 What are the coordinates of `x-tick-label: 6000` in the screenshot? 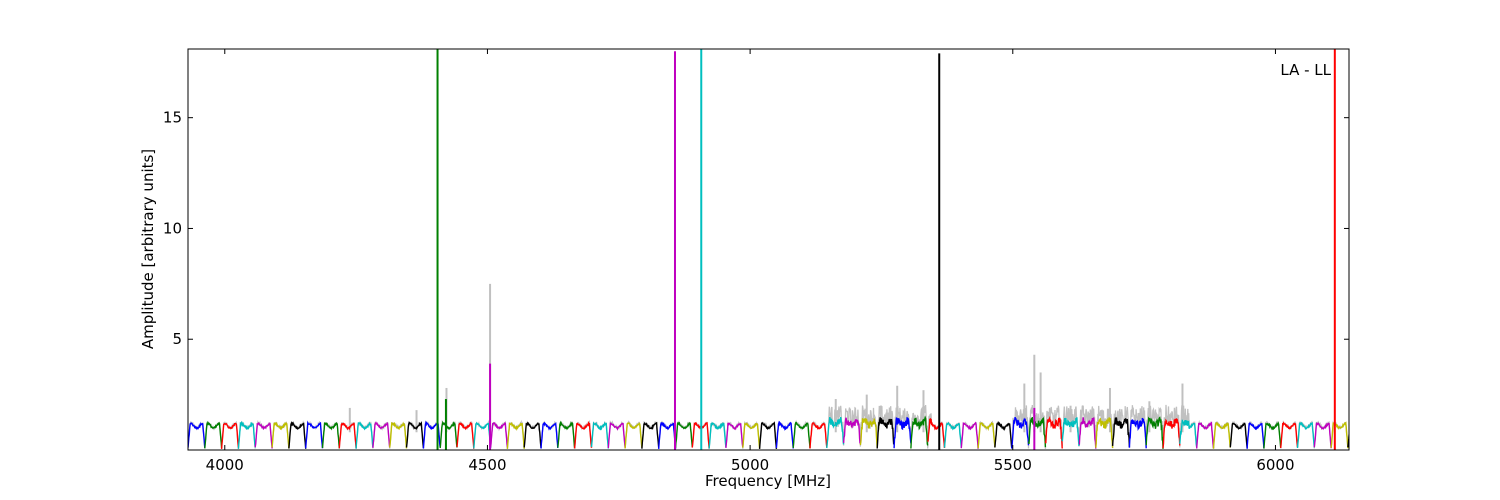 It's located at (1275, 465).